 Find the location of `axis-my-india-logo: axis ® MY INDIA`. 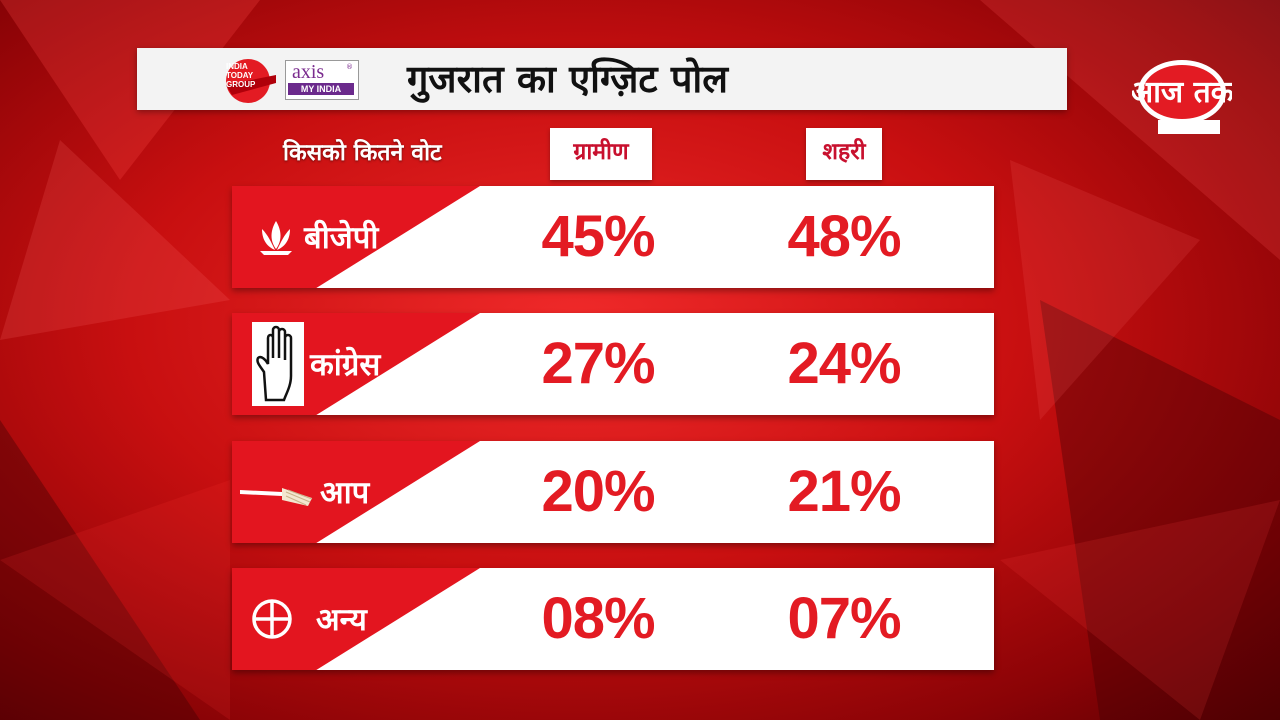

axis-my-india-logo: axis ® MY INDIA is located at coordinates (322, 80).